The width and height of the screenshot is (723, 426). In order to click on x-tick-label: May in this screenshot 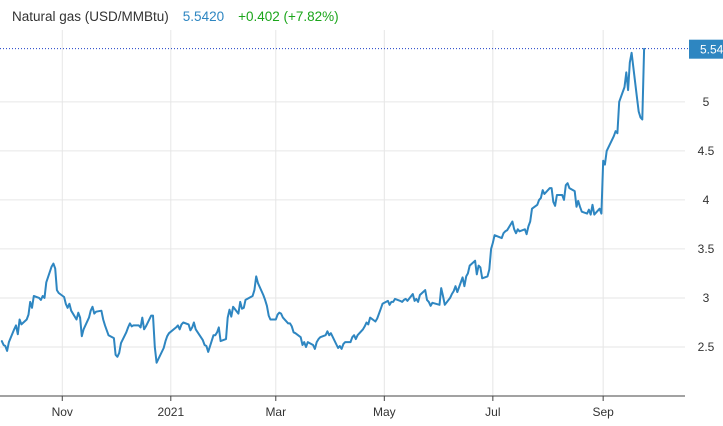, I will do `click(384, 412)`.